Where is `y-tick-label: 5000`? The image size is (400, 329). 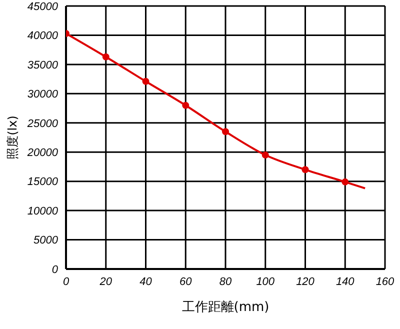
y-tick-label: 5000 is located at coordinates (46, 240).